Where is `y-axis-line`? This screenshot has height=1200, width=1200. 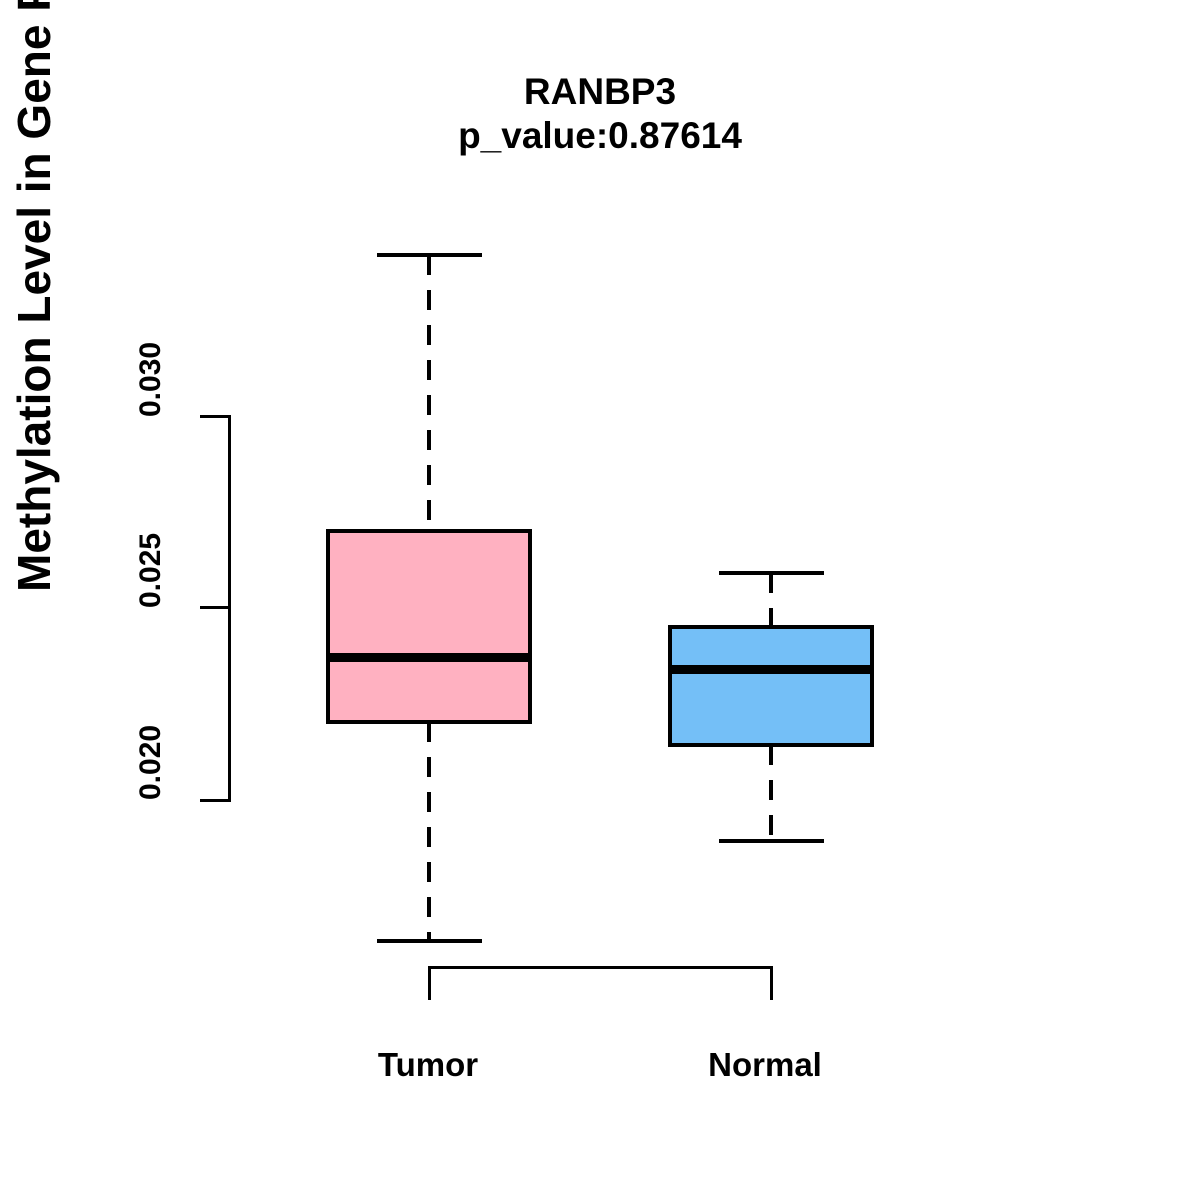 y-axis-line is located at coordinates (229, 608).